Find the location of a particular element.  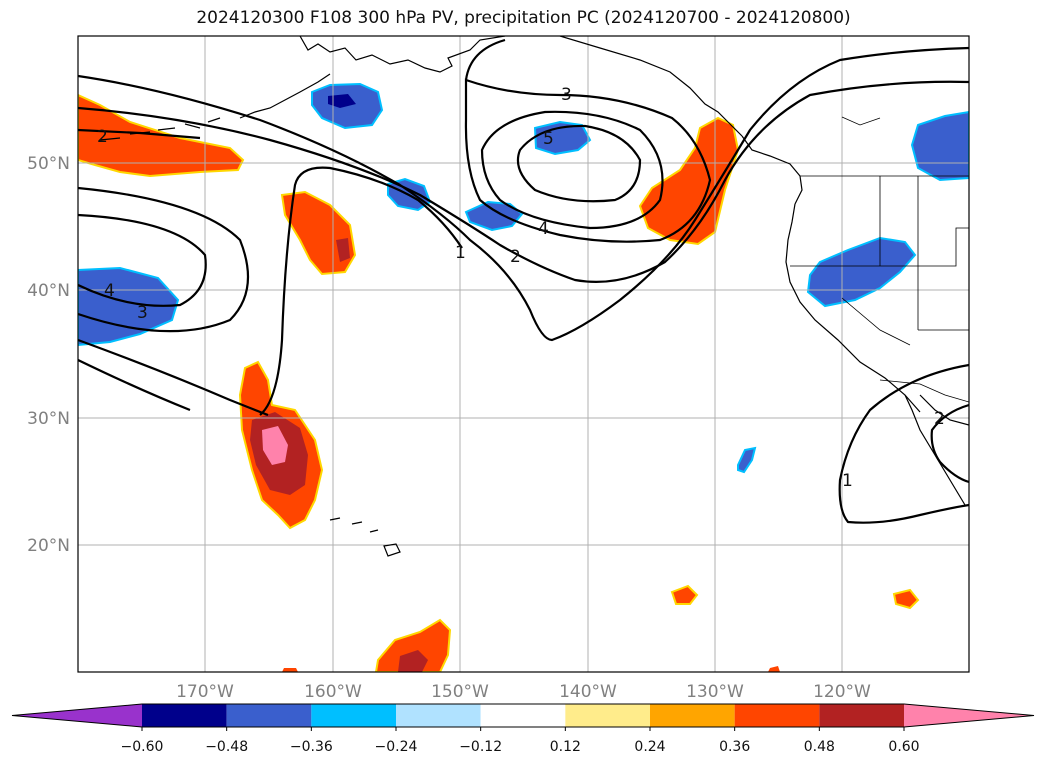

baja-california is located at coordinates (935, 450).